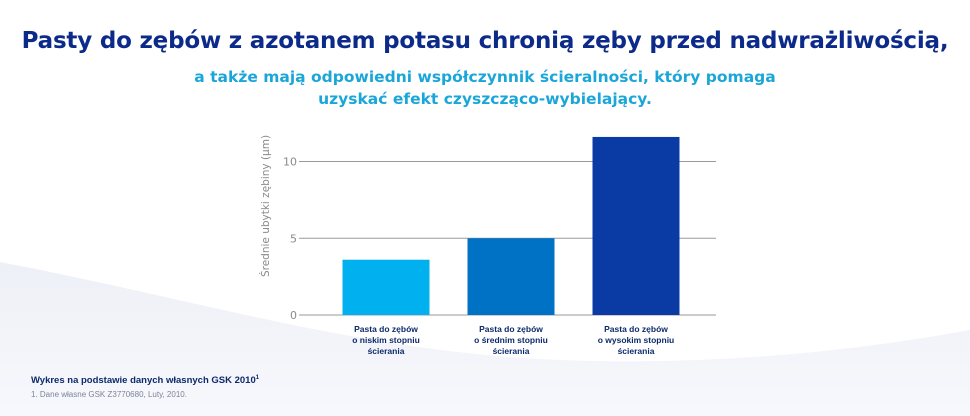  What do you see at coordinates (293, 238) in the screenshot?
I see `y-tick-label: 5` at bounding box center [293, 238].